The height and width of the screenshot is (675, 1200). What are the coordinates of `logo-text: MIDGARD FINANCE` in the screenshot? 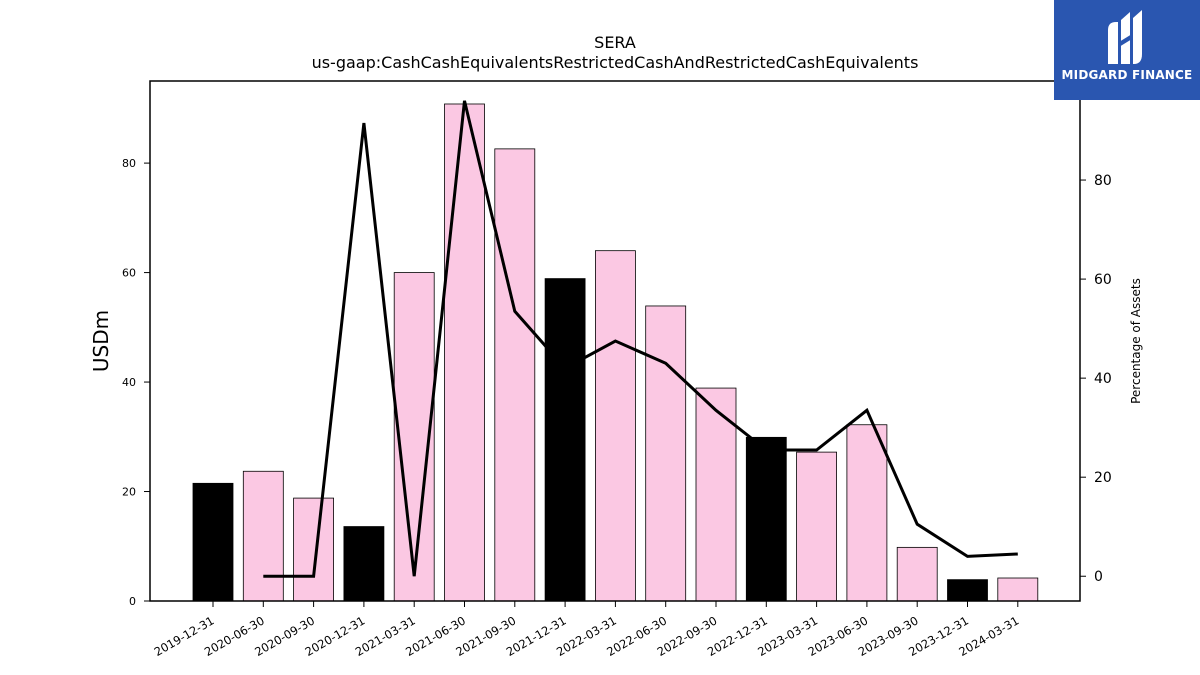 It's located at (1127, 75).